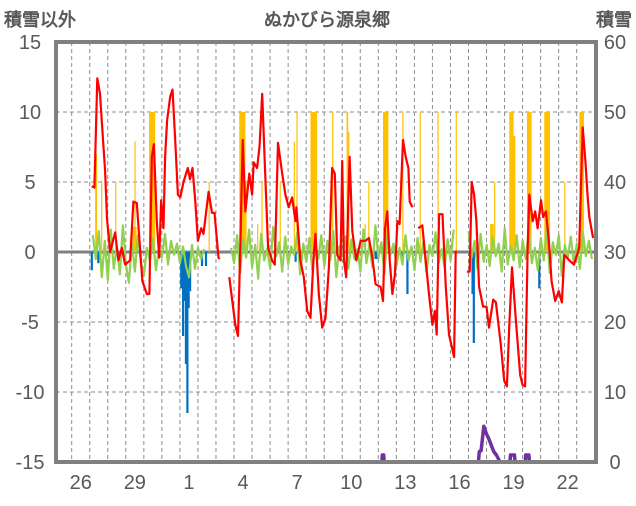 The height and width of the screenshot is (506, 636). What do you see at coordinates (615, 43) in the screenshot?
I see `right-tick-label: 60` at bounding box center [615, 43].